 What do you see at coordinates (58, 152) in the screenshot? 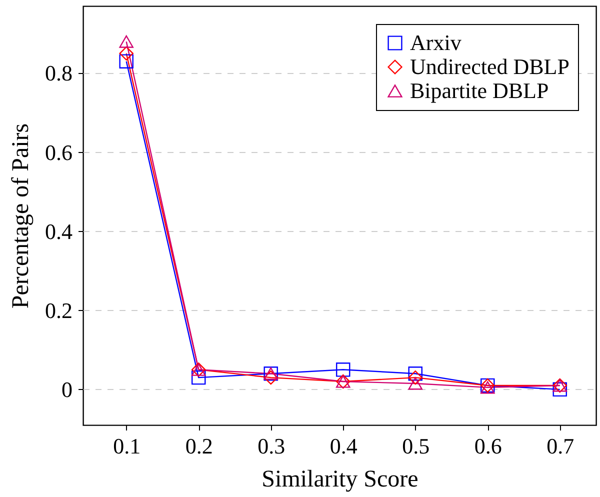
I see `y-tick-label: 0.6` at bounding box center [58, 152].